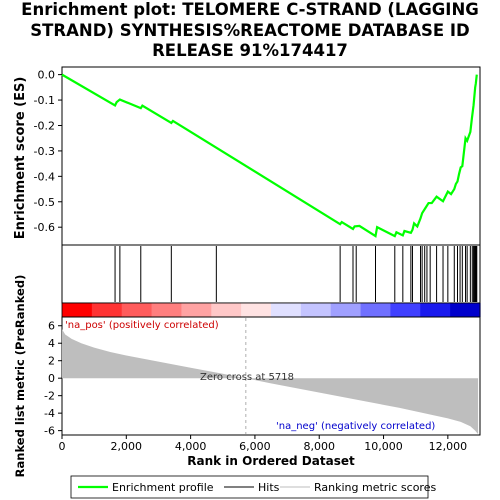  Describe the element at coordinates (319, 446) in the screenshot. I see `x-tick-label: 8,000` at that location.